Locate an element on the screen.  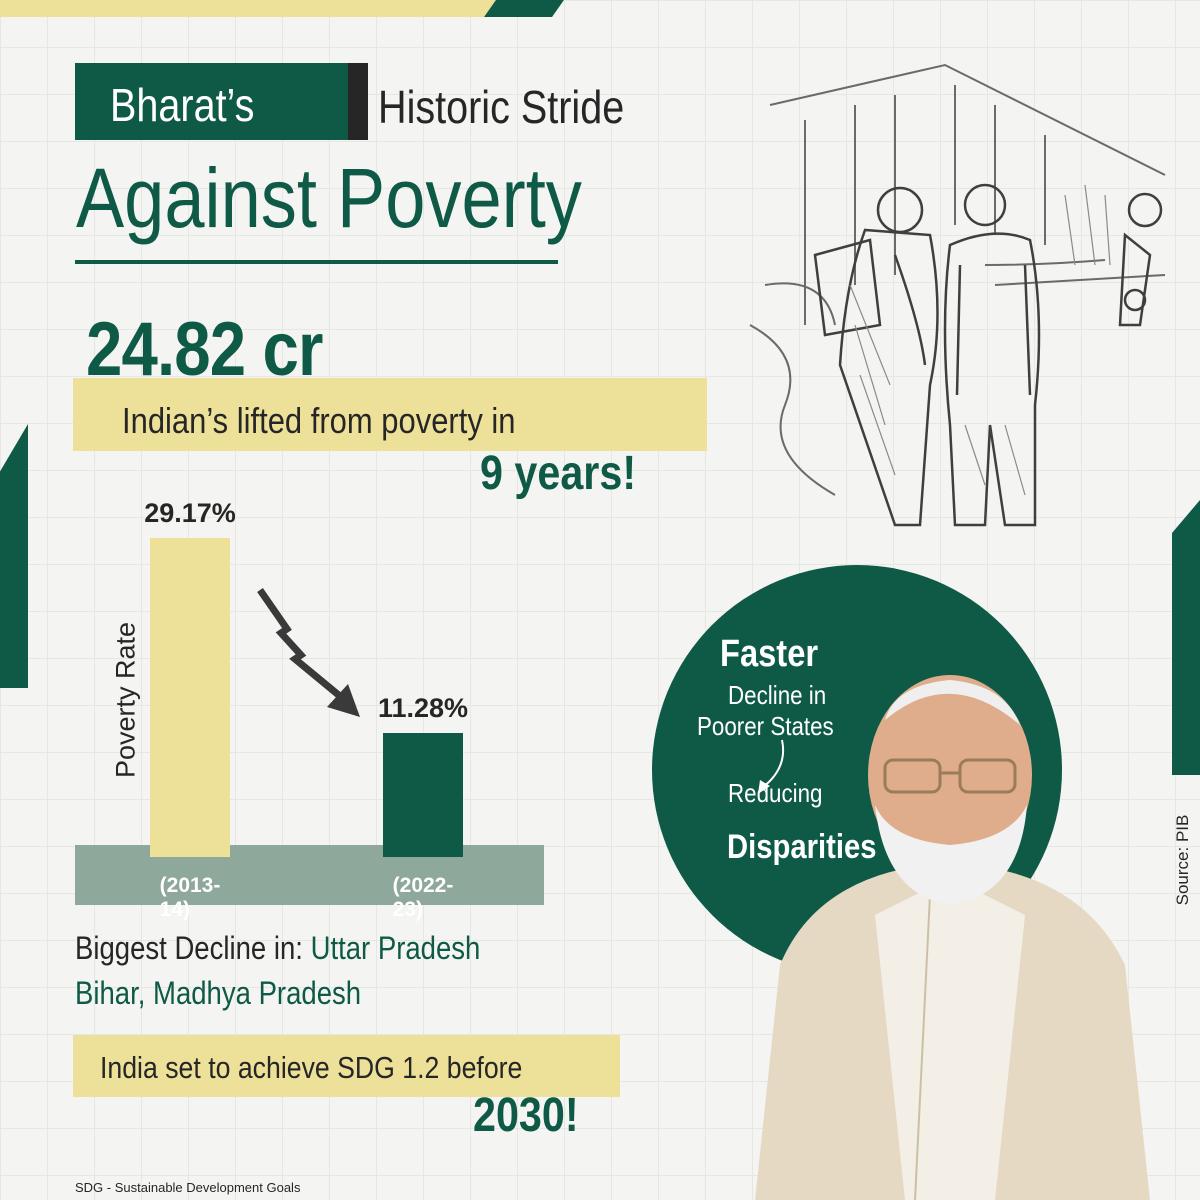
y-axis-label: Poverty Rate is located at coordinates (125, 700).